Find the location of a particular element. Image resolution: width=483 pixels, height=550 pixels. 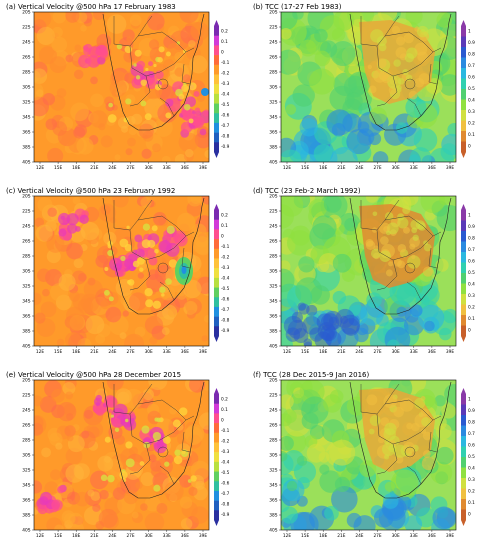

colorbar-tick-label: 0.4 is located at coordinates (471, 100).